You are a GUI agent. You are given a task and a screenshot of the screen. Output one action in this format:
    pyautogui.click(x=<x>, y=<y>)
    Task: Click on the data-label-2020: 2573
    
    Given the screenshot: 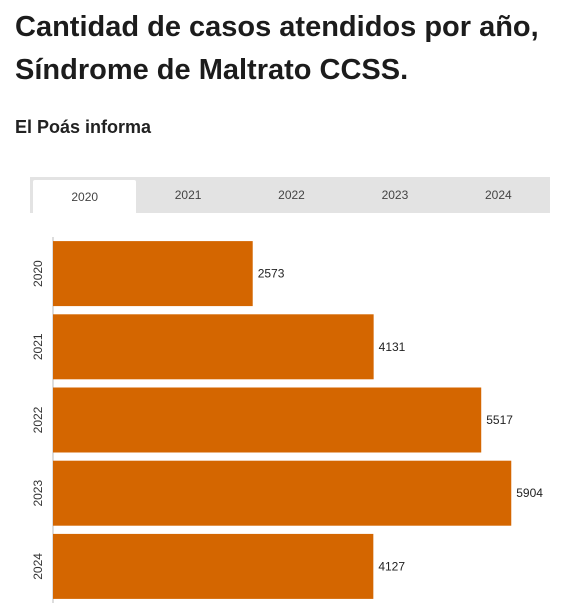 What is the action you would take?
    pyautogui.click(x=271, y=274)
    